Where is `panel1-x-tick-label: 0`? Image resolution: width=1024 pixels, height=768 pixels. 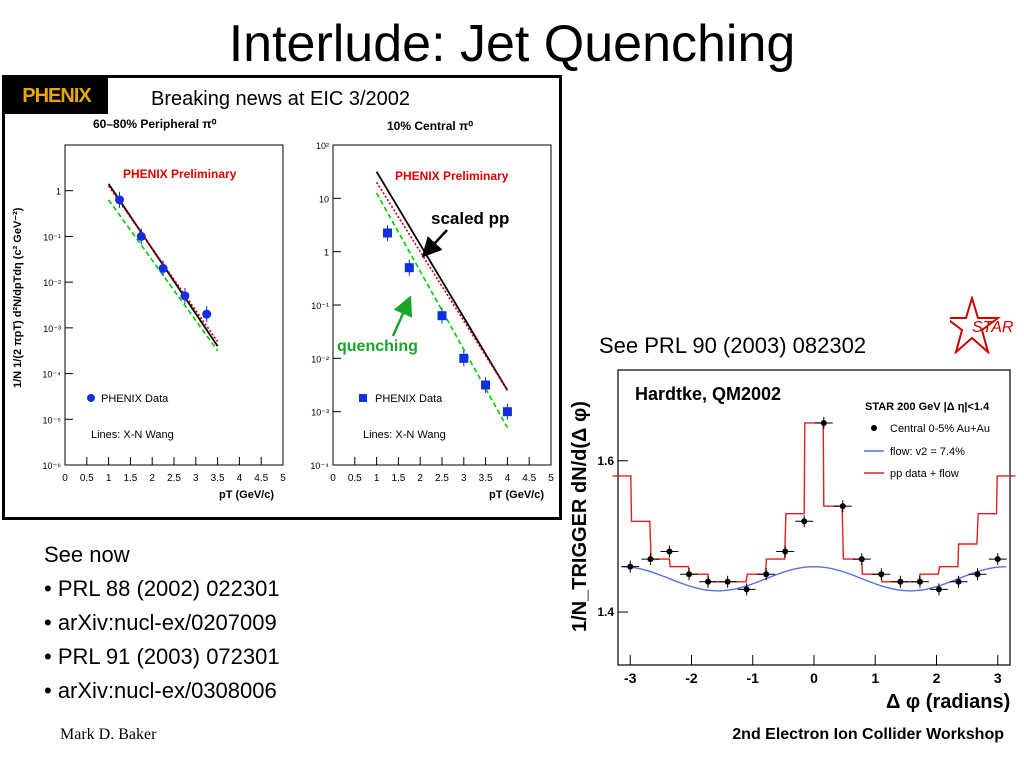 panel1-x-tick-label: 0 is located at coordinates (65, 478).